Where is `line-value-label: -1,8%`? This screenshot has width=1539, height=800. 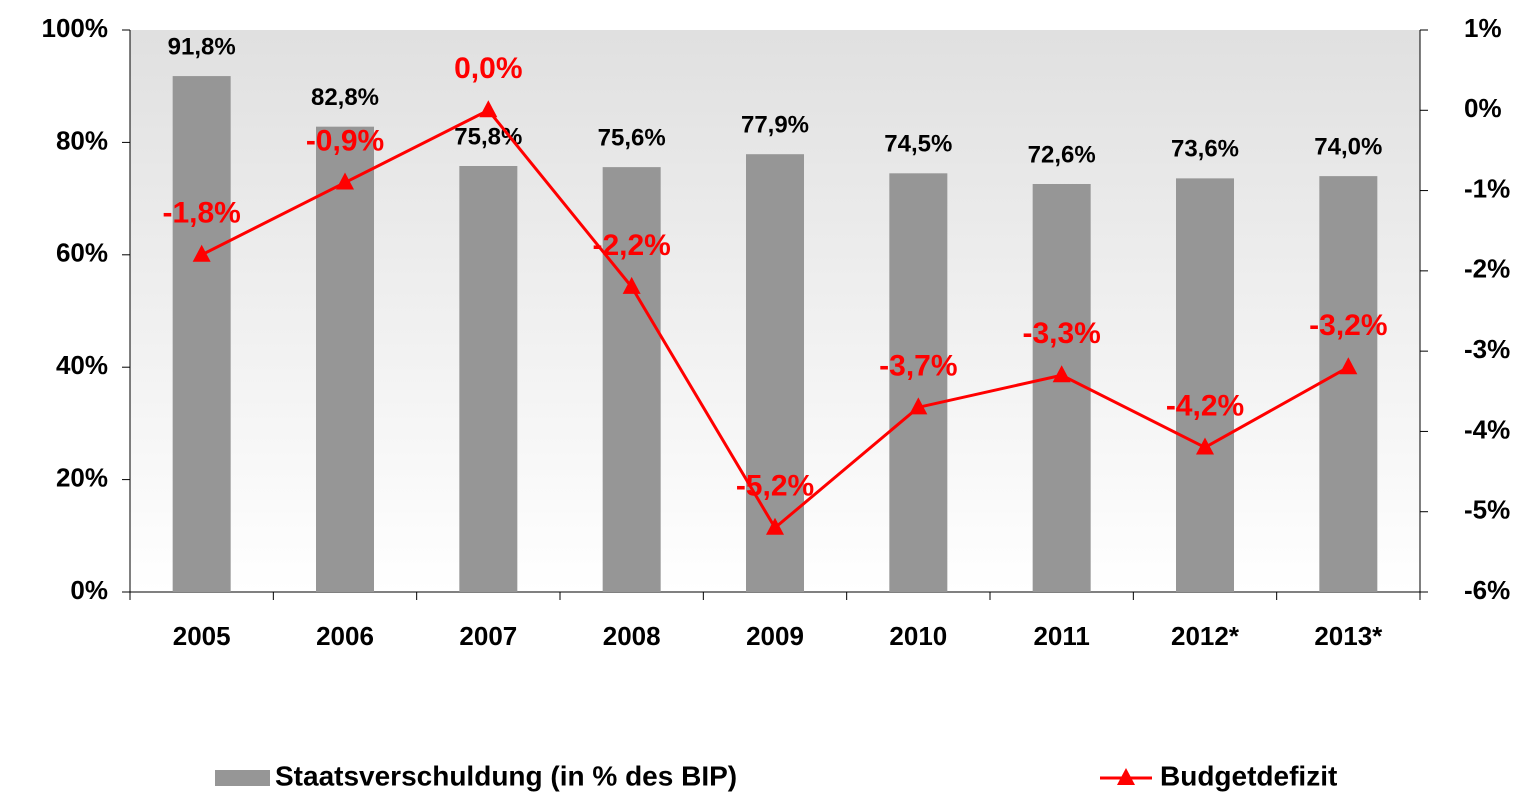 line-value-label: -1,8% is located at coordinates (201, 213).